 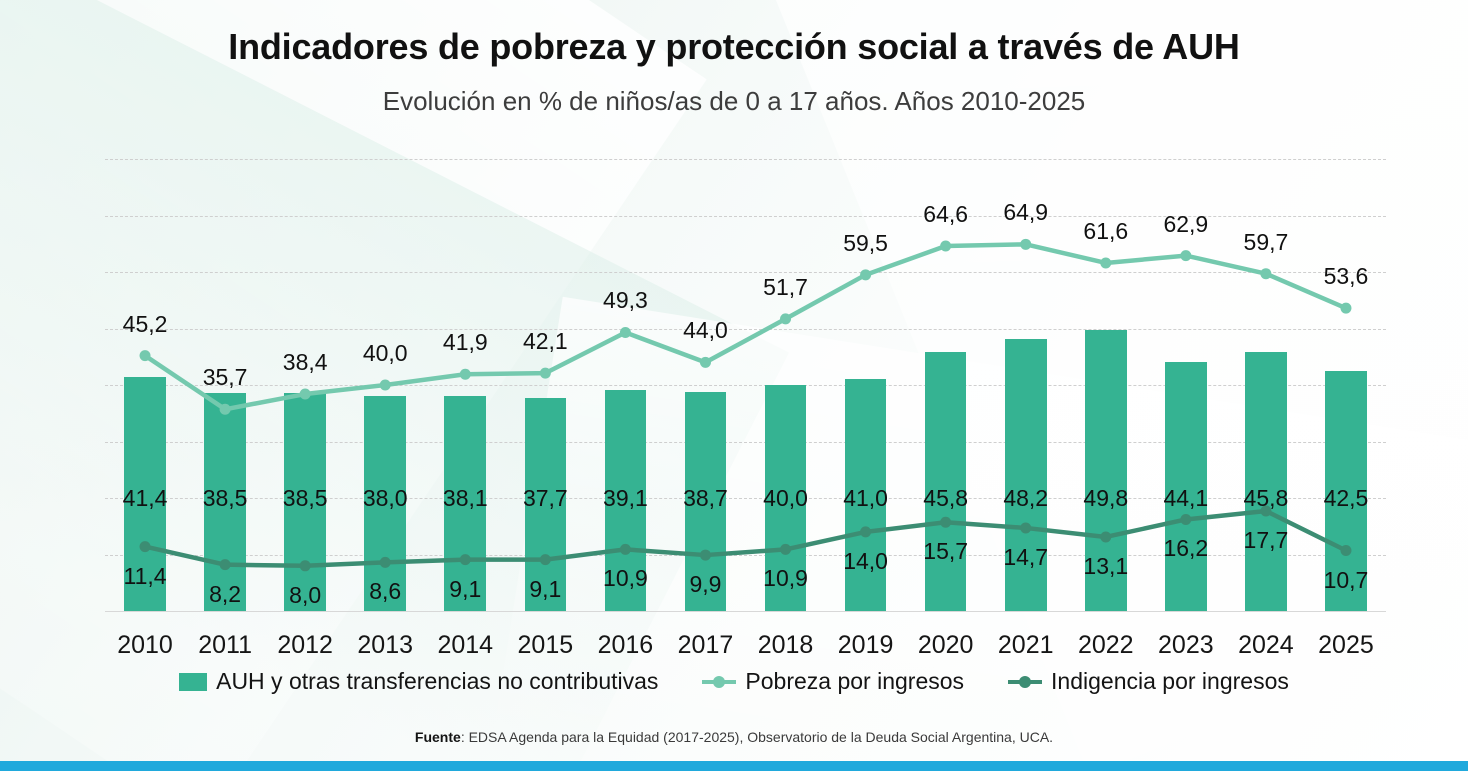 What do you see at coordinates (145, 575) in the screenshot?
I see `indigence-value-2010: 11,4` at bounding box center [145, 575].